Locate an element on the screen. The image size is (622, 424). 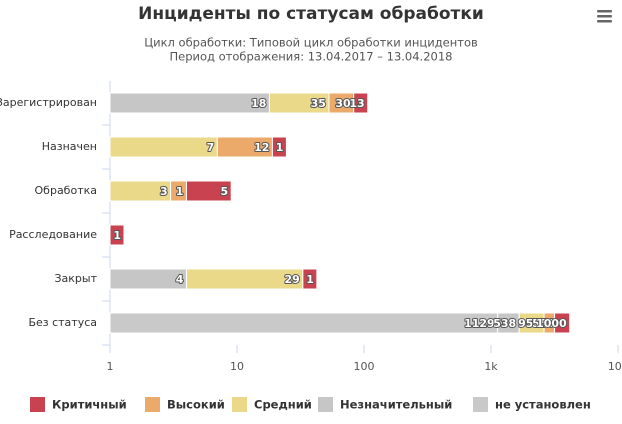
legend-item: не установлен is located at coordinates (532, 404).